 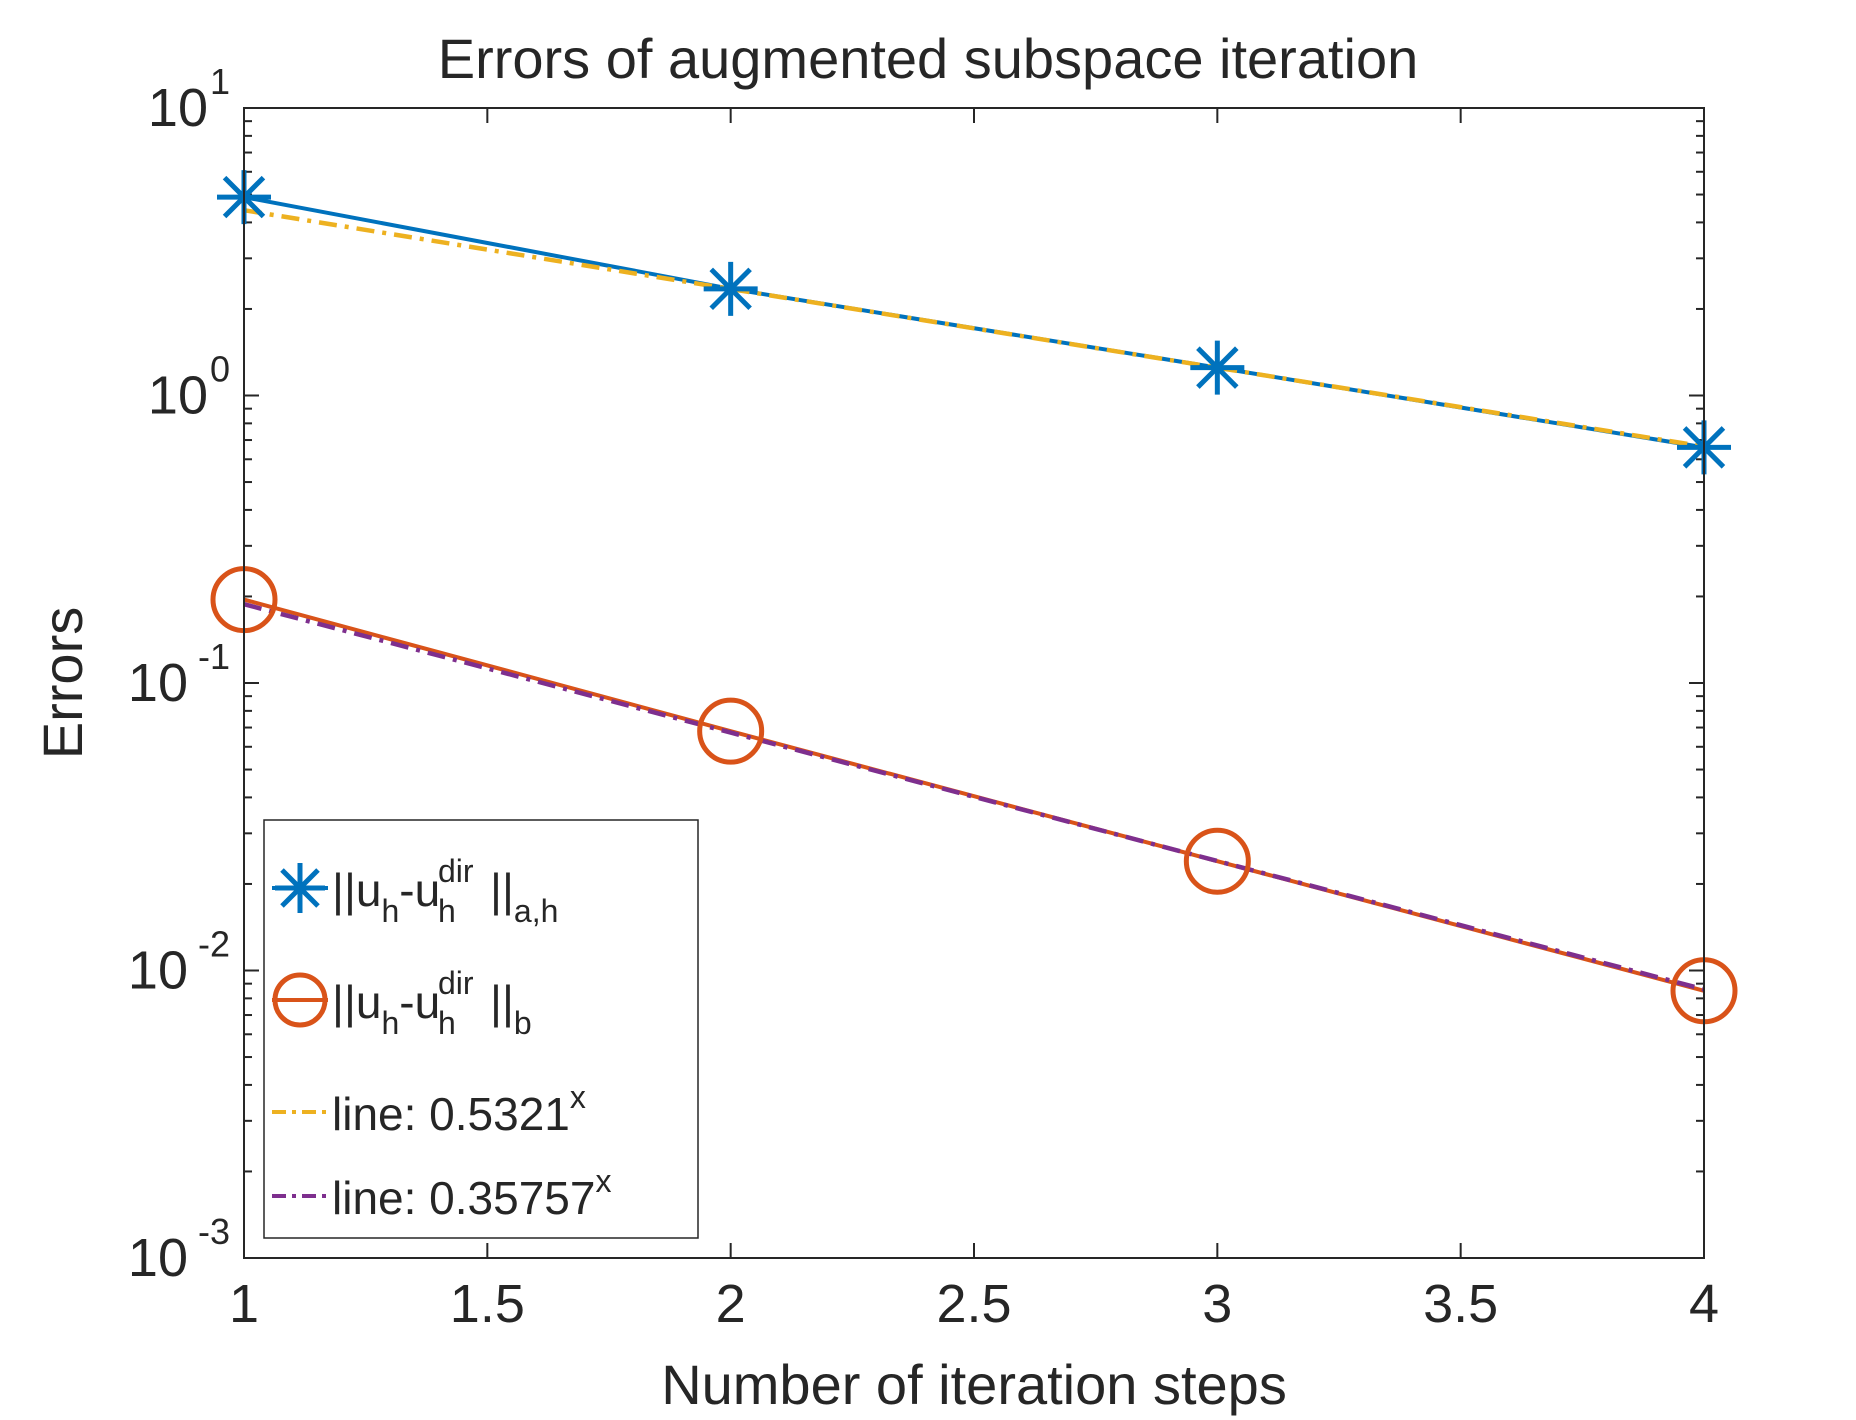 What do you see at coordinates (487, 1304) in the screenshot?
I see `x-tick-label: 1.5` at bounding box center [487, 1304].